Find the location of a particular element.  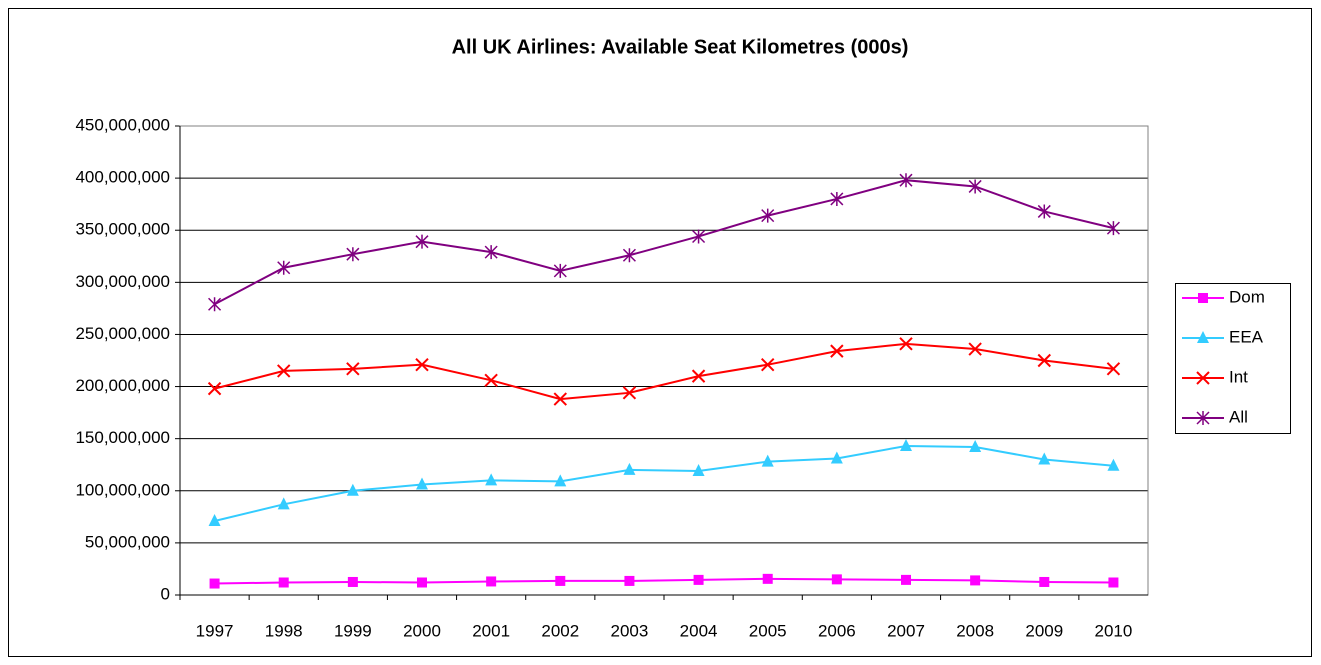

y-tick-label: 0 is located at coordinates (165, 593).